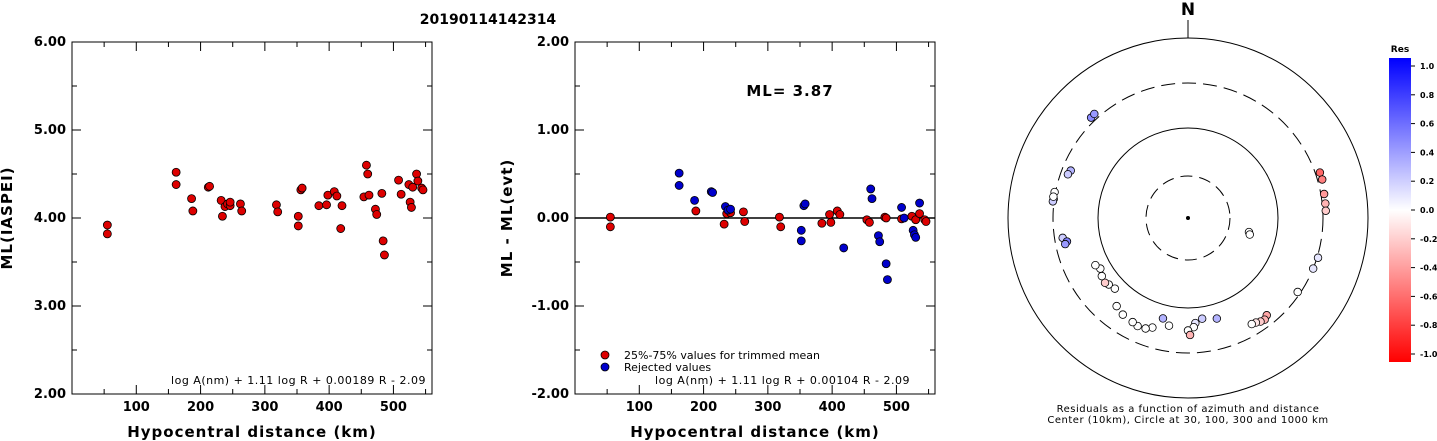 Image resolution: width=1437 pixels, height=441 pixels. I want to click on ring-100km, so click(1188, 218).